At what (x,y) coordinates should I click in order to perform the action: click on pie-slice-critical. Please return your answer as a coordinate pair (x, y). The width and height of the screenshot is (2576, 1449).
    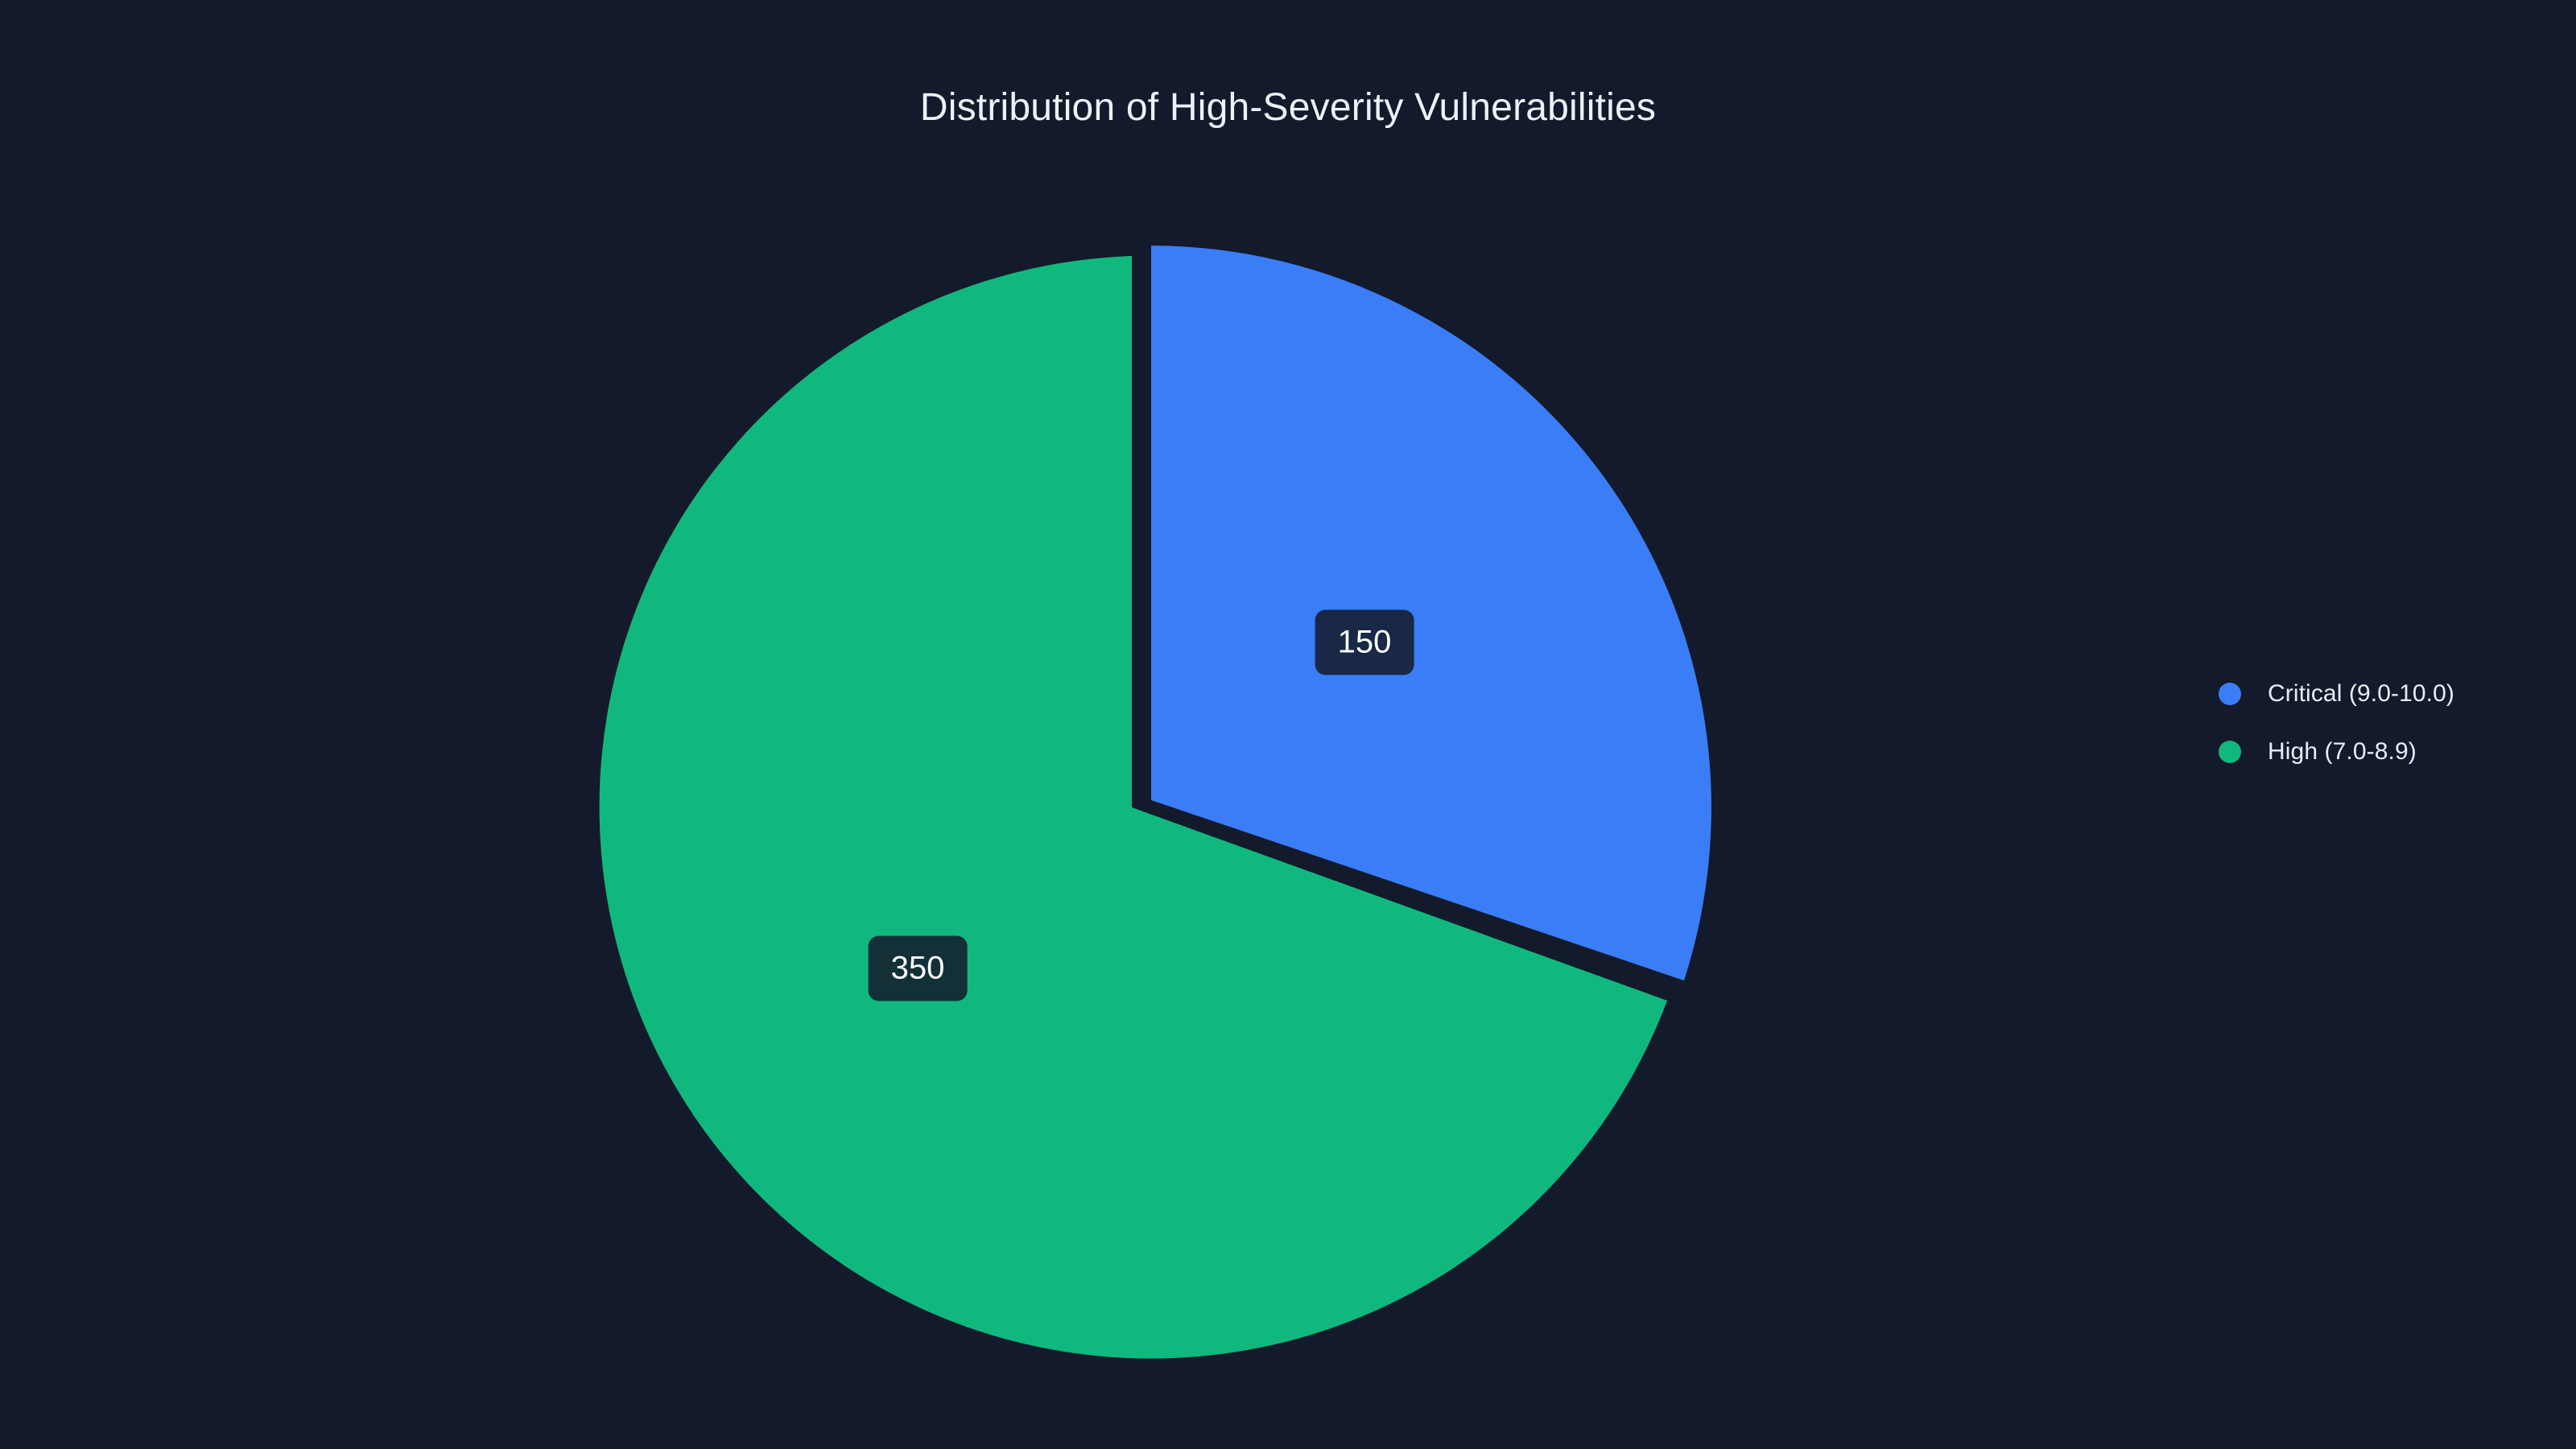
    Looking at the image, I should click on (1431, 613).